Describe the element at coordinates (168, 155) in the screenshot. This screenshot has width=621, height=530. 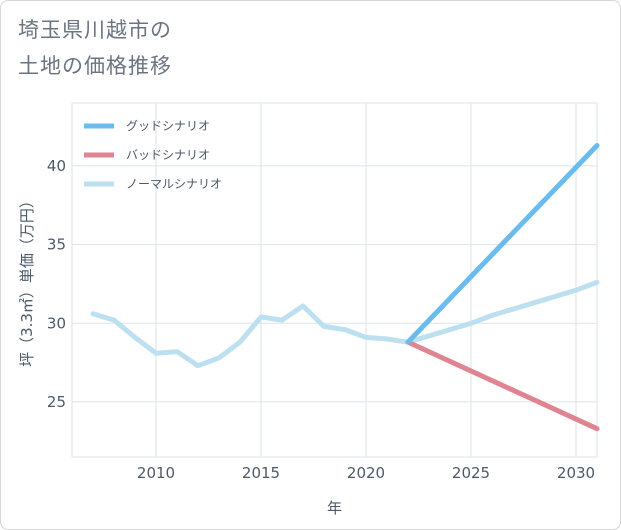
I see `legend-label-1: バッドシナリオ` at that location.